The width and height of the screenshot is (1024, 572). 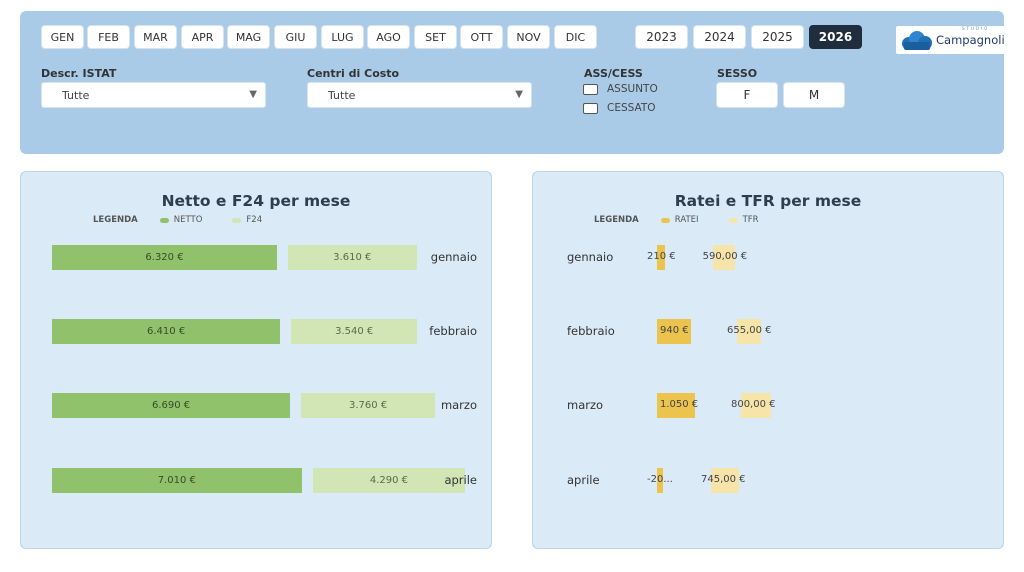 What do you see at coordinates (528, 37) in the screenshot?
I see `month-button-nov: NOV` at bounding box center [528, 37].